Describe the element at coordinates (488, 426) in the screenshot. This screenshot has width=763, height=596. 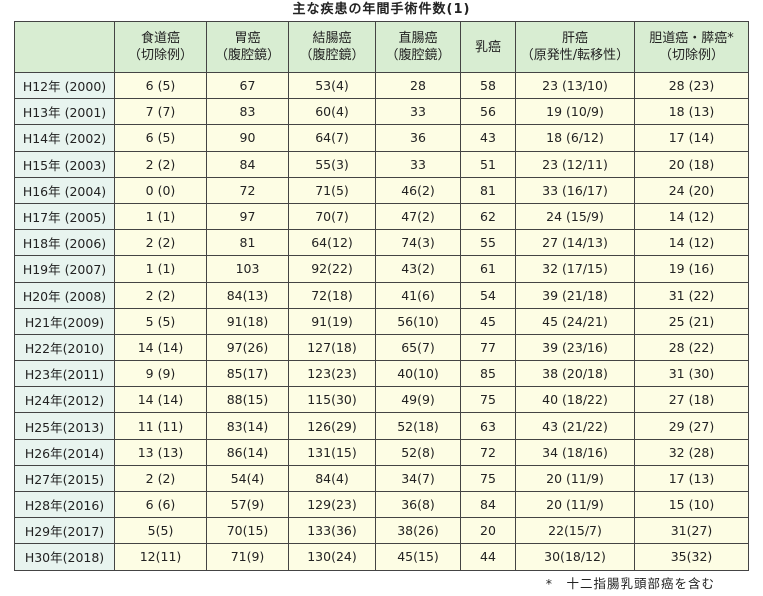
I see `table-cell: 63` at that location.